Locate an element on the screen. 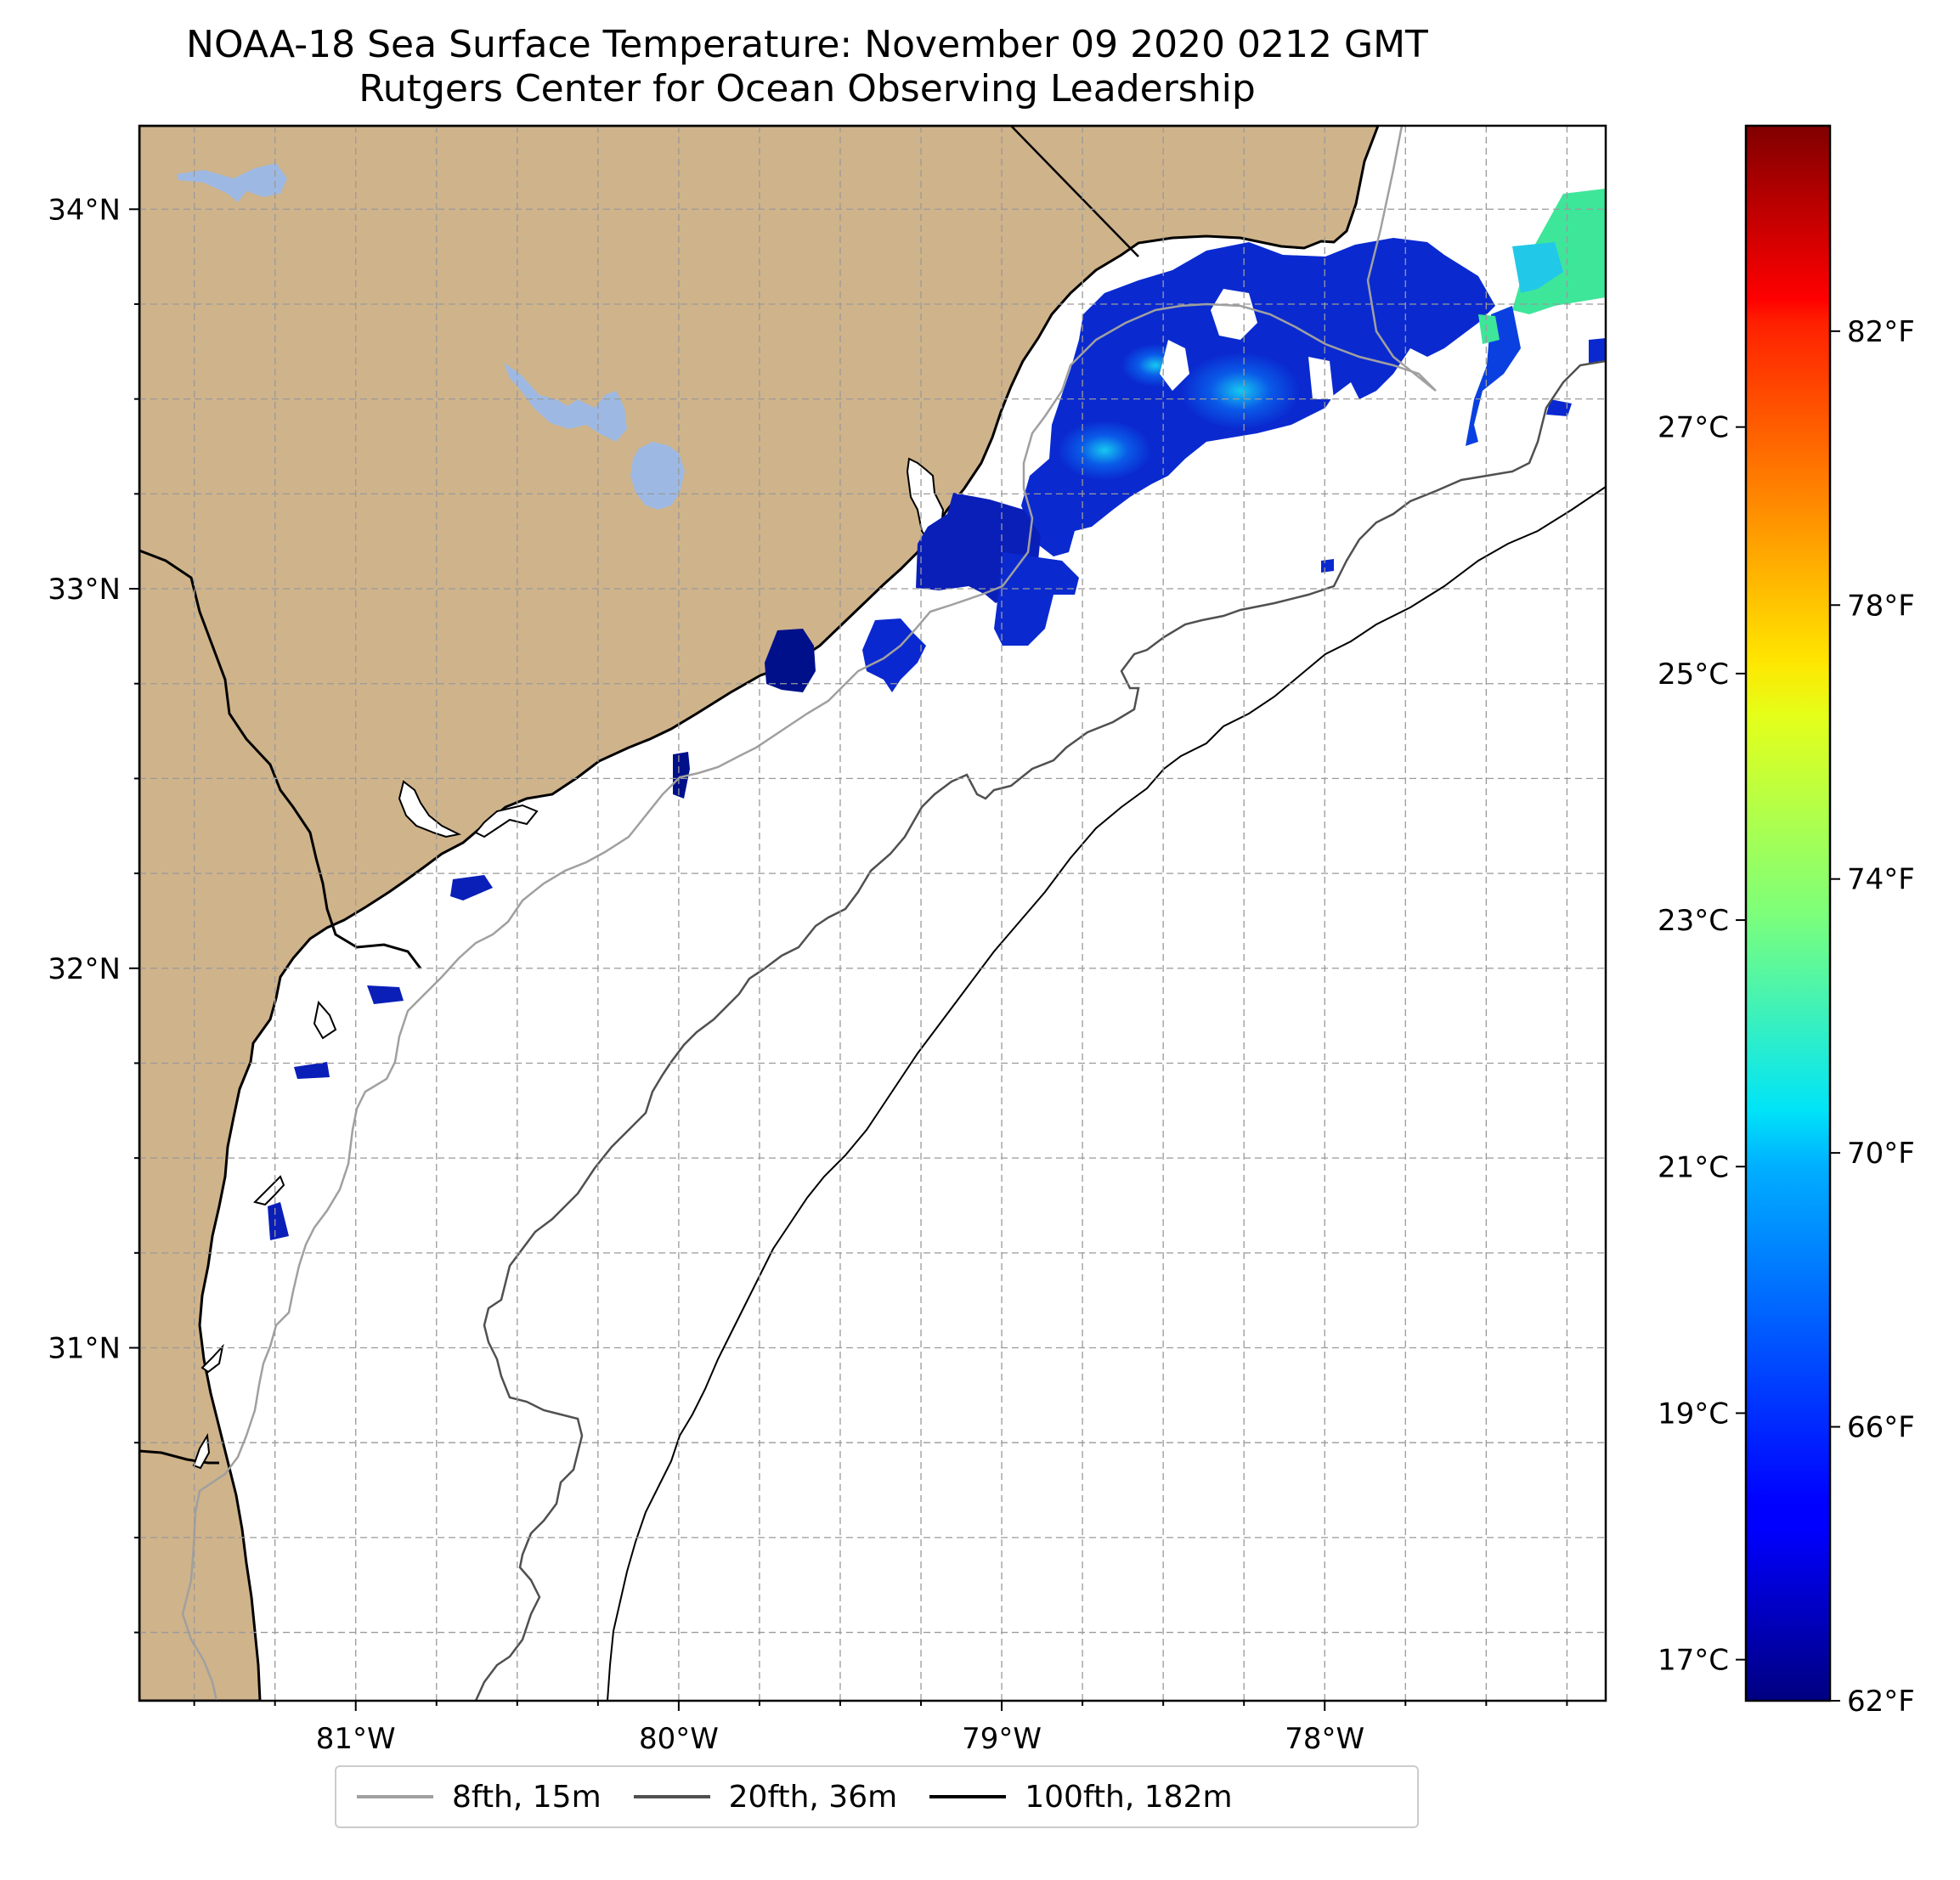 Image resolution: width=1960 pixels, height=1880 pixels. lake-mattamuskeet is located at coordinates (232, 183).